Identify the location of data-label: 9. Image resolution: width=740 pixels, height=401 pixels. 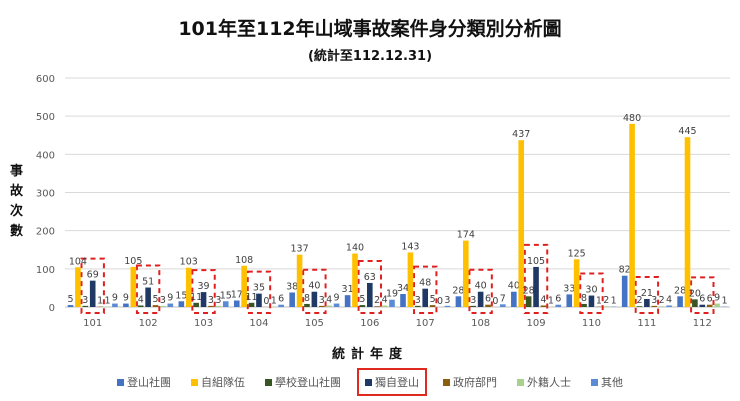
(170, 298).